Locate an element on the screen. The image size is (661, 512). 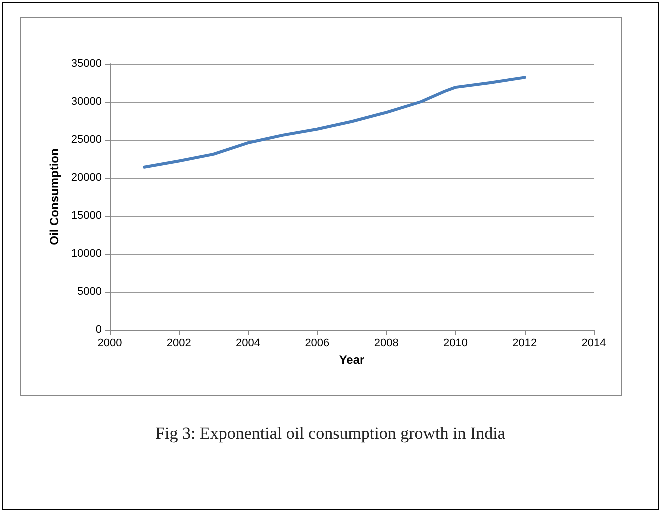
y-tick-label: 0 is located at coordinates (99, 330).